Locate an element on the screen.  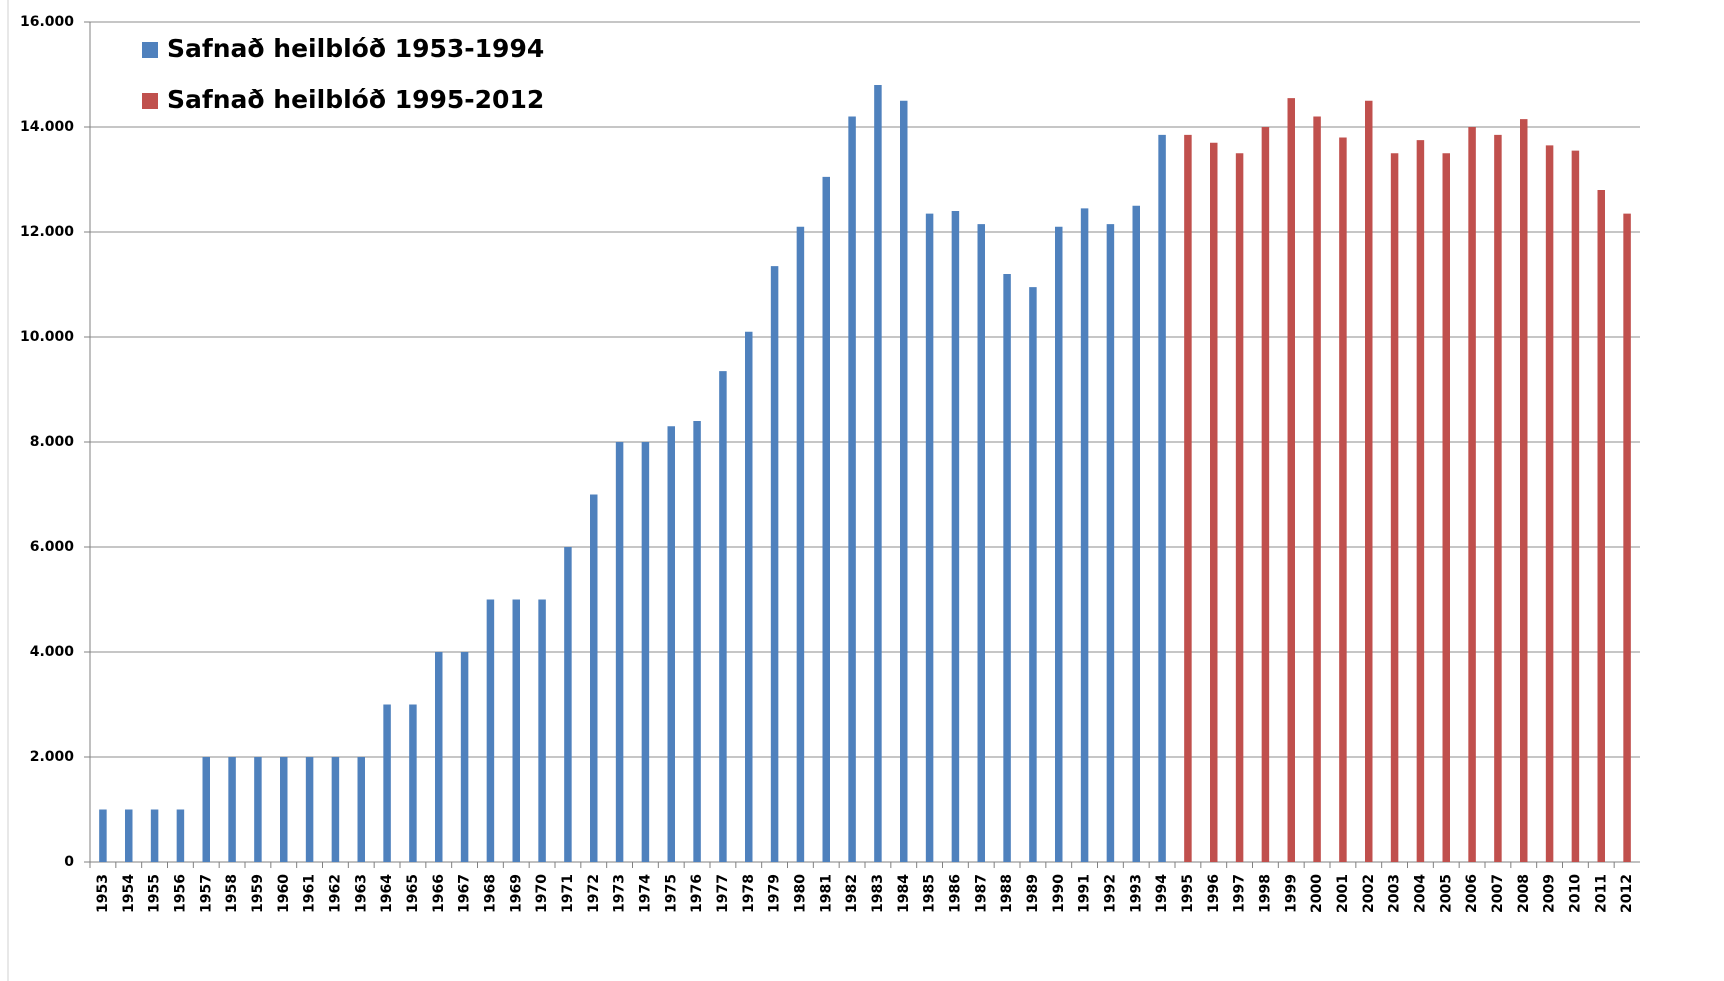
x-tick-label: 2007 is located at coordinates (1498, 893).